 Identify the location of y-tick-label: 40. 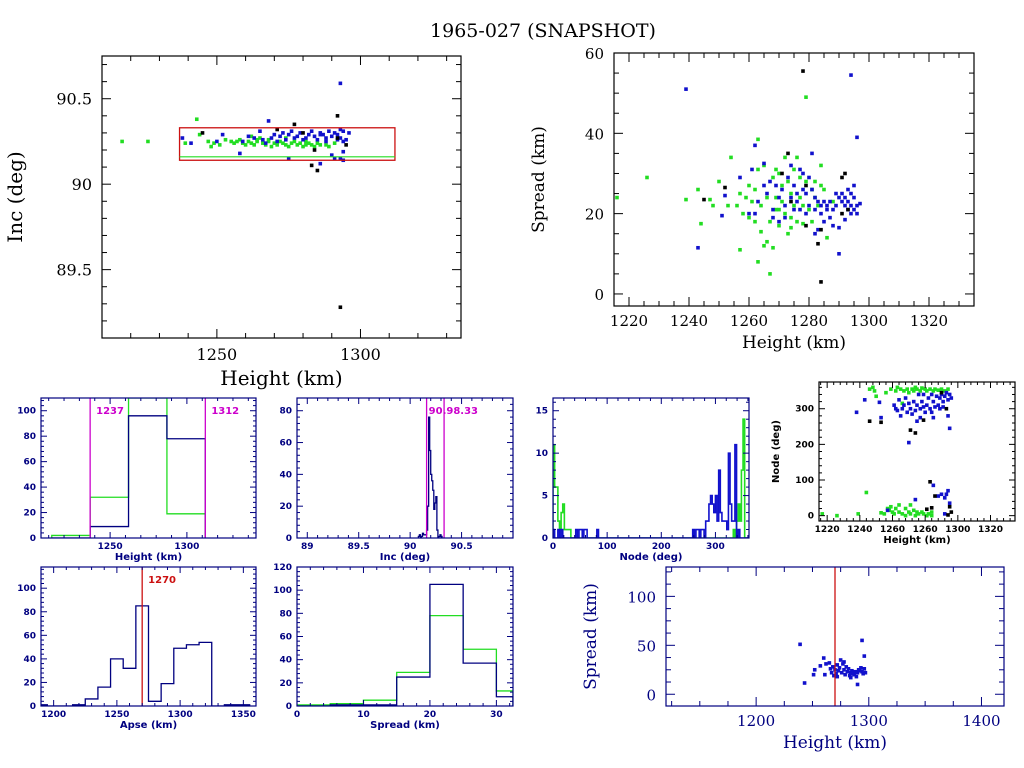
(29, 488).